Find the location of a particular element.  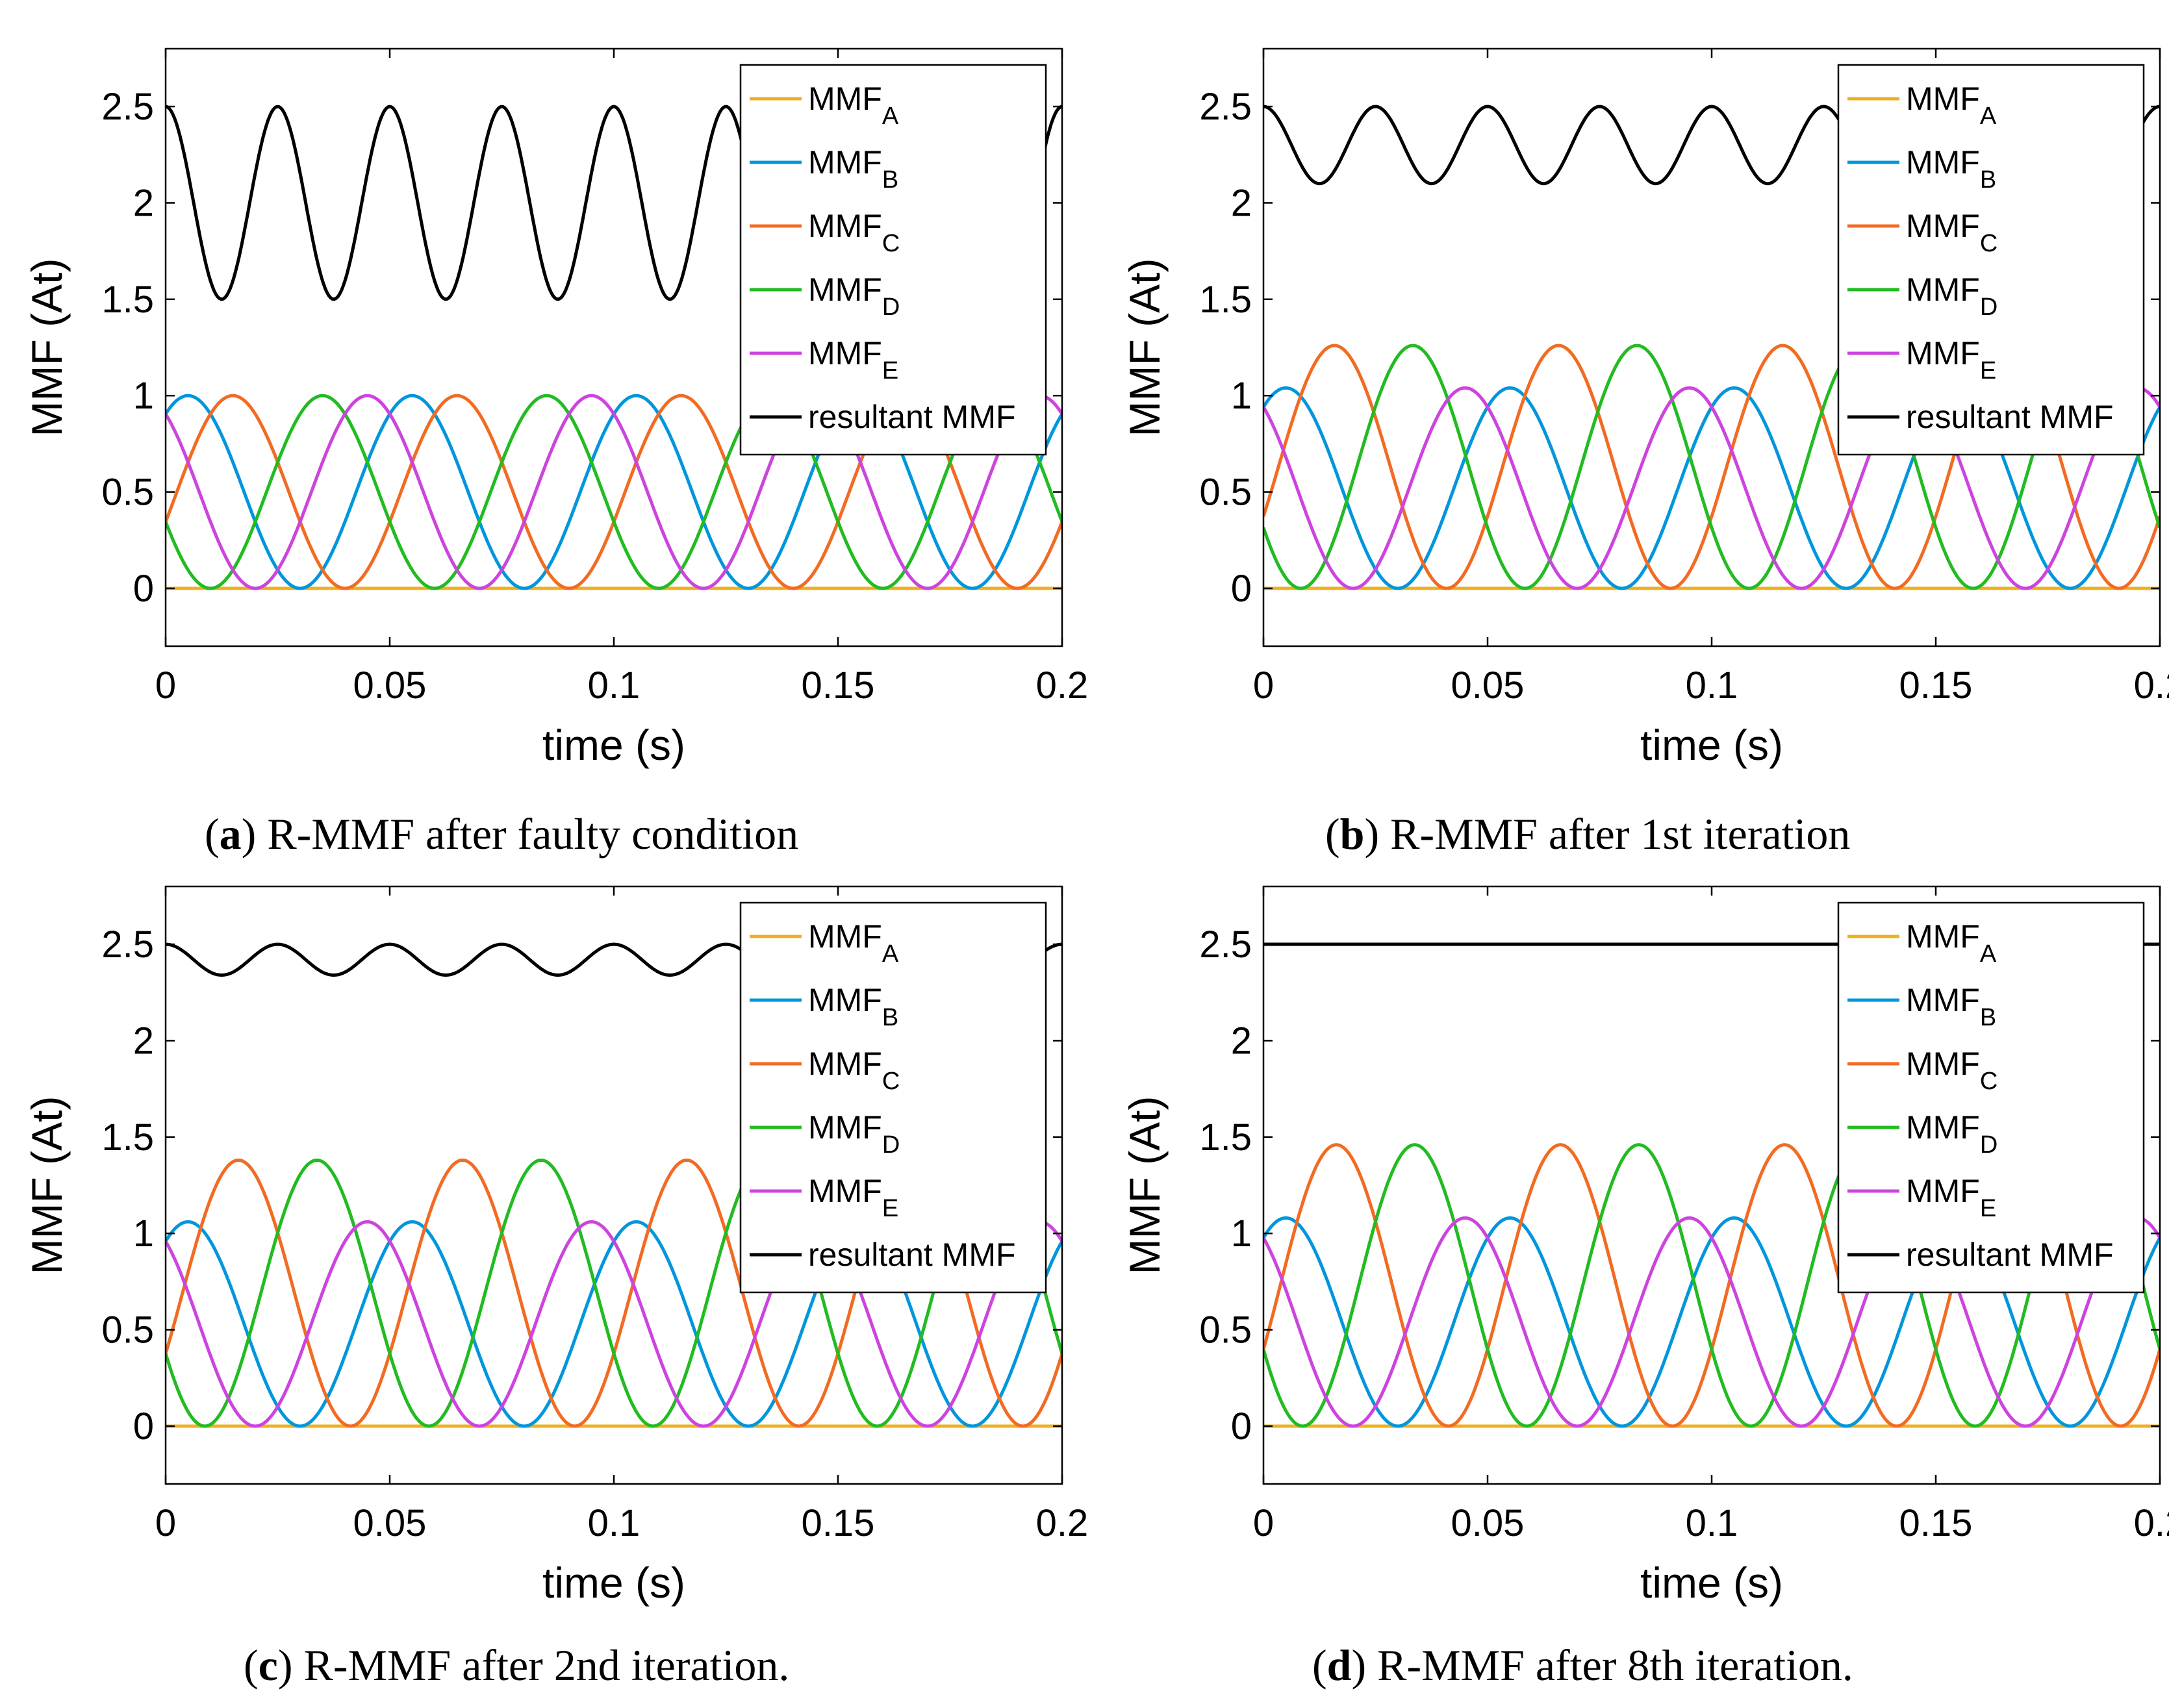

legend-label-main-mmf-c-b: MMF is located at coordinates (1943, 226).